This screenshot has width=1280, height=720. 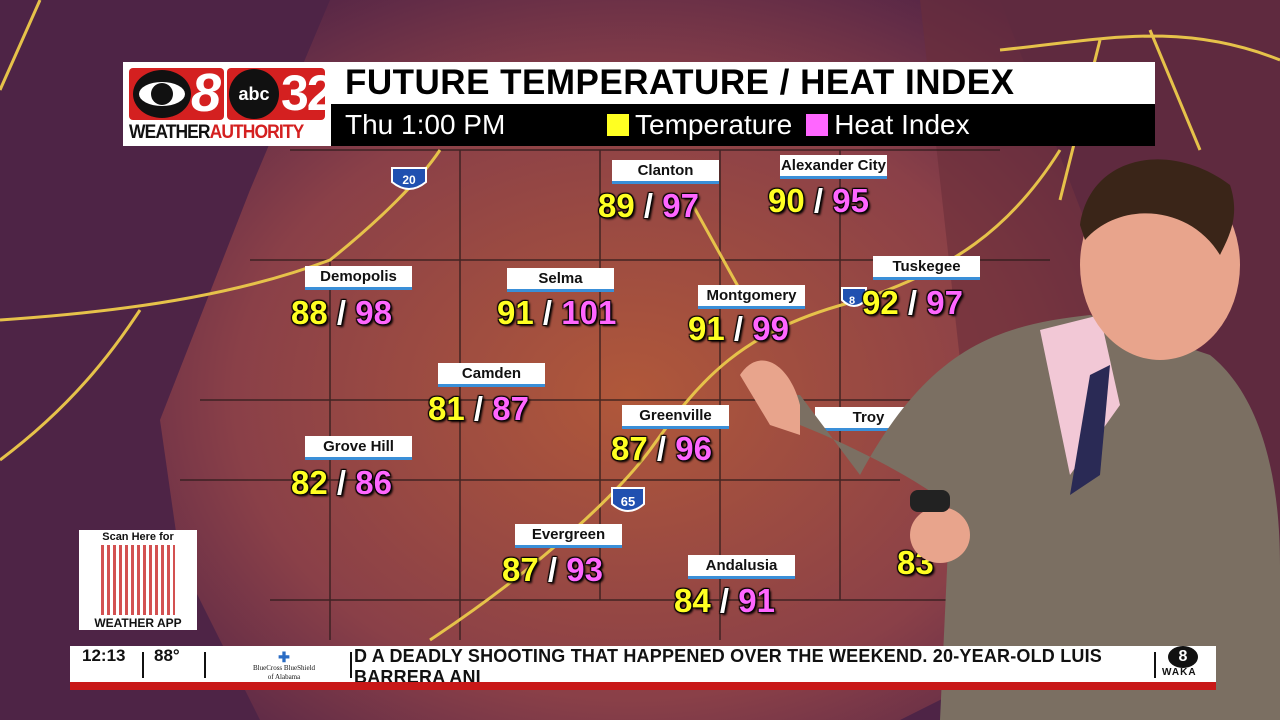 I want to click on city-values: 89 / 97, so click(x=648, y=206).